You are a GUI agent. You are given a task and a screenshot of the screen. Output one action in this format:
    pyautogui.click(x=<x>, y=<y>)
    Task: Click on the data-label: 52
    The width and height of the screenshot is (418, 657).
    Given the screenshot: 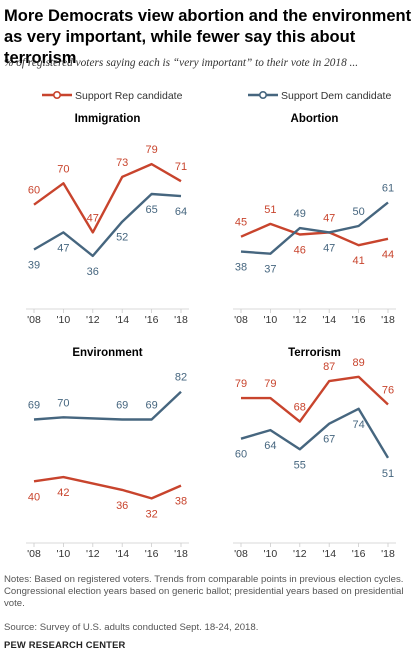 What is the action you would take?
    pyautogui.click(x=122, y=238)
    